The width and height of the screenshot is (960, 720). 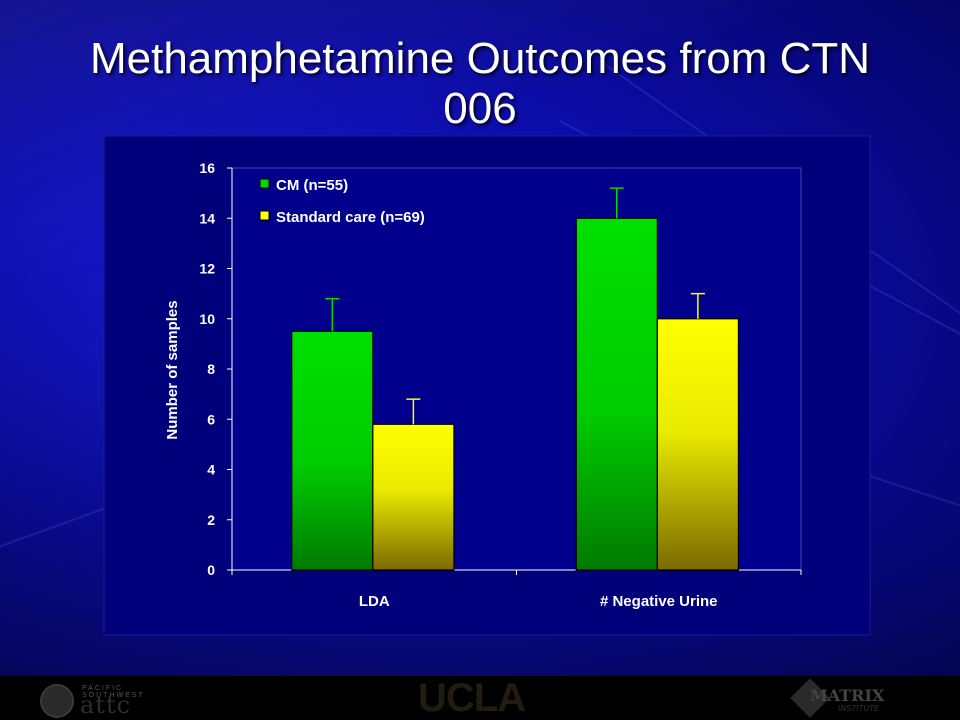 What do you see at coordinates (207, 319) in the screenshot?
I see `y-tick-label: 10` at bounding box center [207, 319].